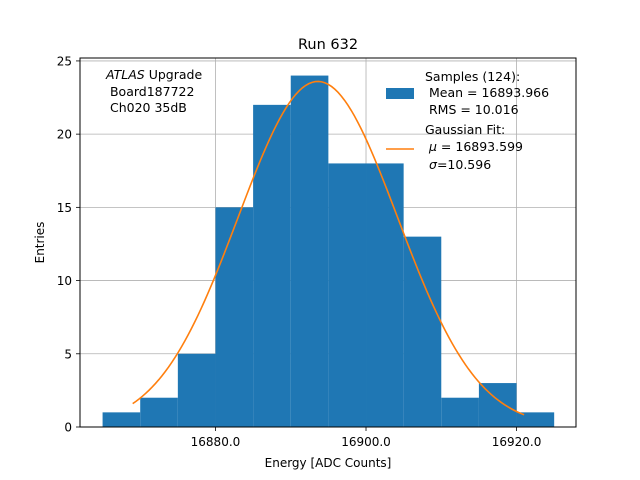  I want to click on legend-samples-line-2: Mean = 16893.966, so click(487, 92).